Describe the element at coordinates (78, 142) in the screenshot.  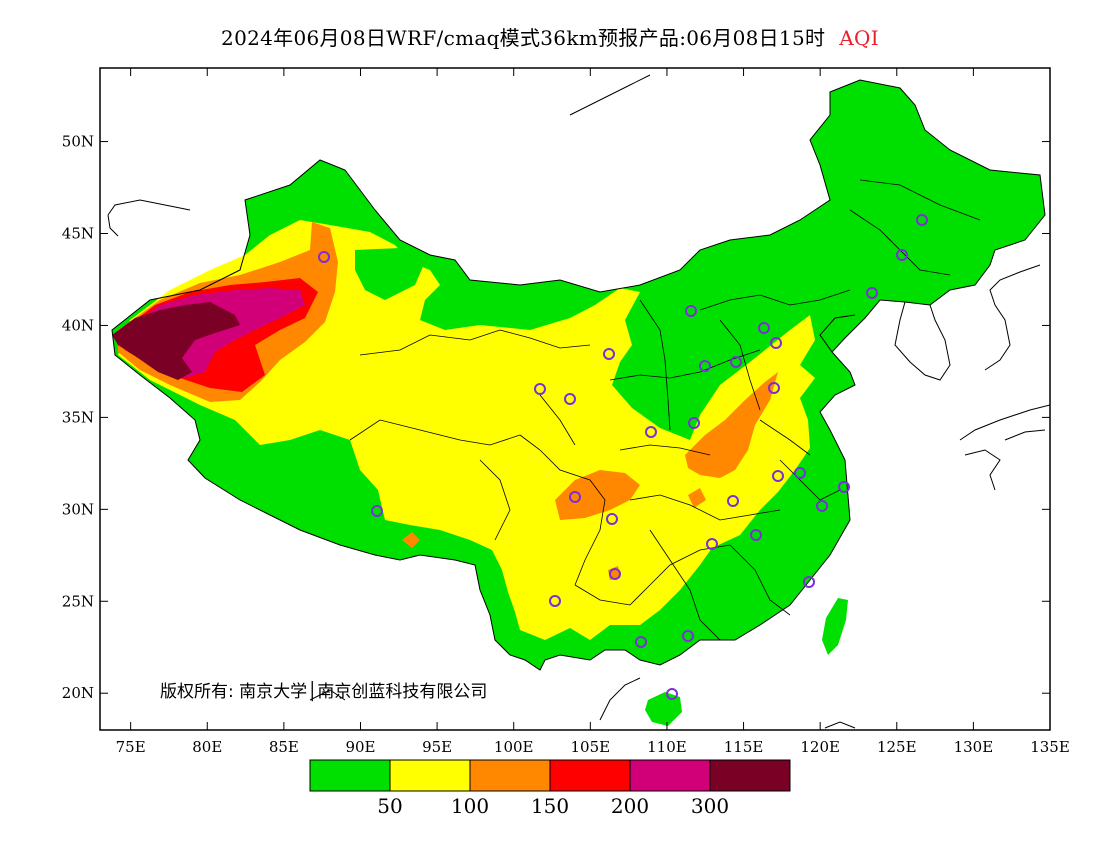
I see `y-tick-label: 50N` at that location.